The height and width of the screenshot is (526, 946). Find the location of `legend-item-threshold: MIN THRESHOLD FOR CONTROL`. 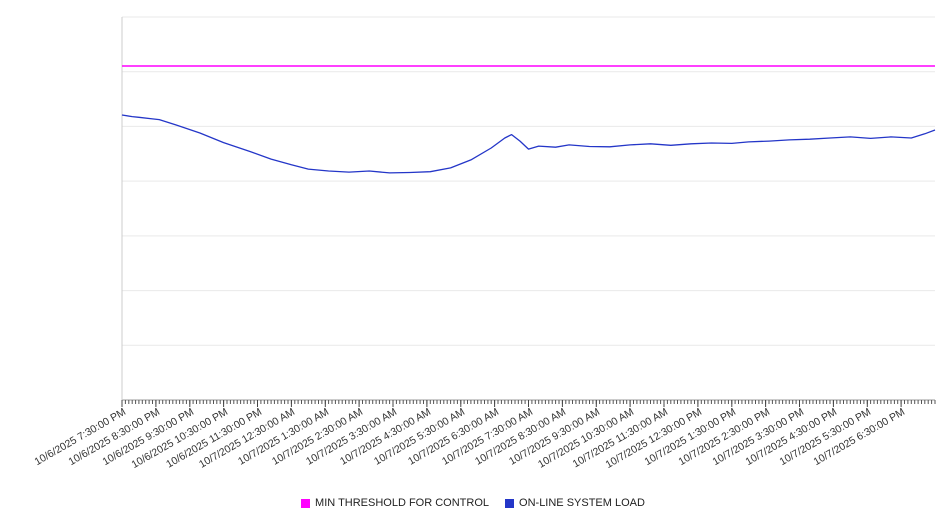

legend-item-threshold: MIN THRESHOLD FOR CONTROL is located at coordinates (395, 503).